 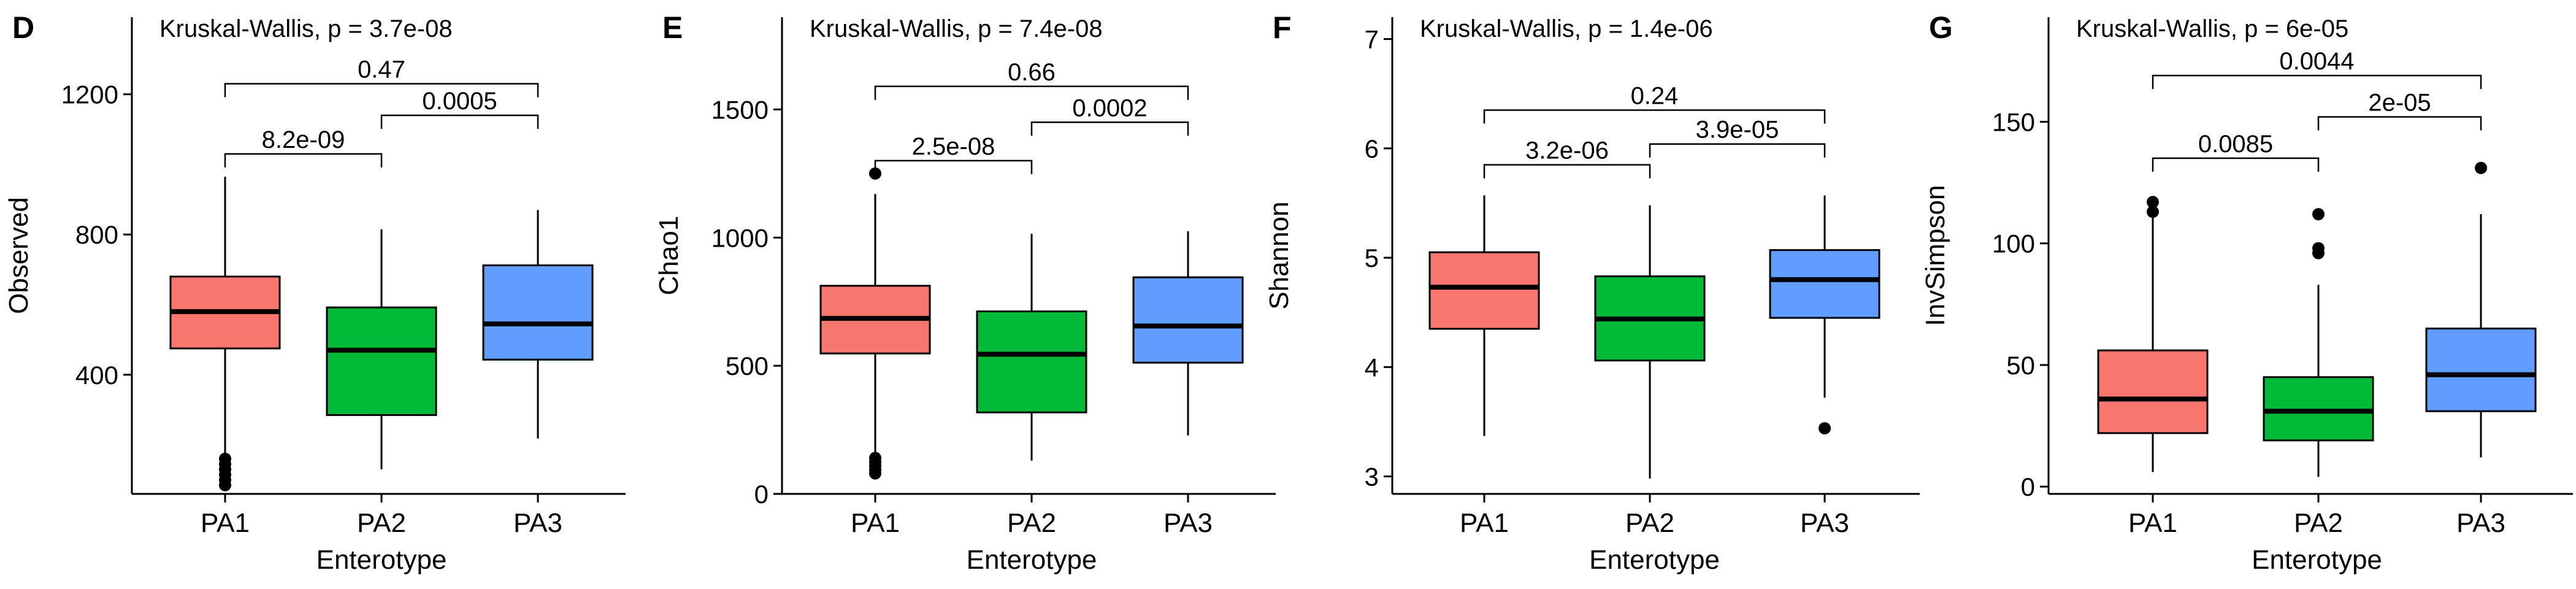 I want to click on comparison-bracket: 0.0002, so click(x=1109, y=115).